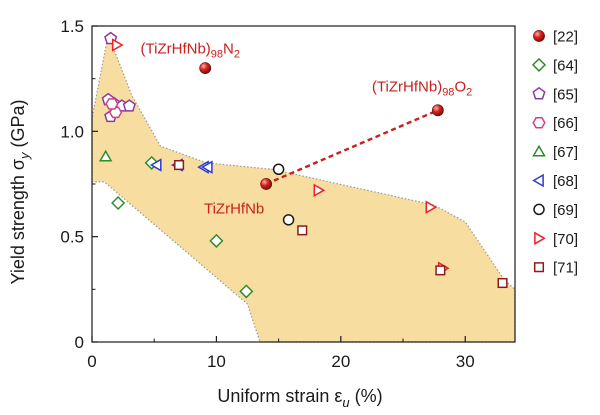 This screenshot has width=600, height=415. What do you see at coordinates (422, 88) in the screenshot?
I see `annotation-1: (TiZrHfNb)98O2` at bounding box center [422, 88].